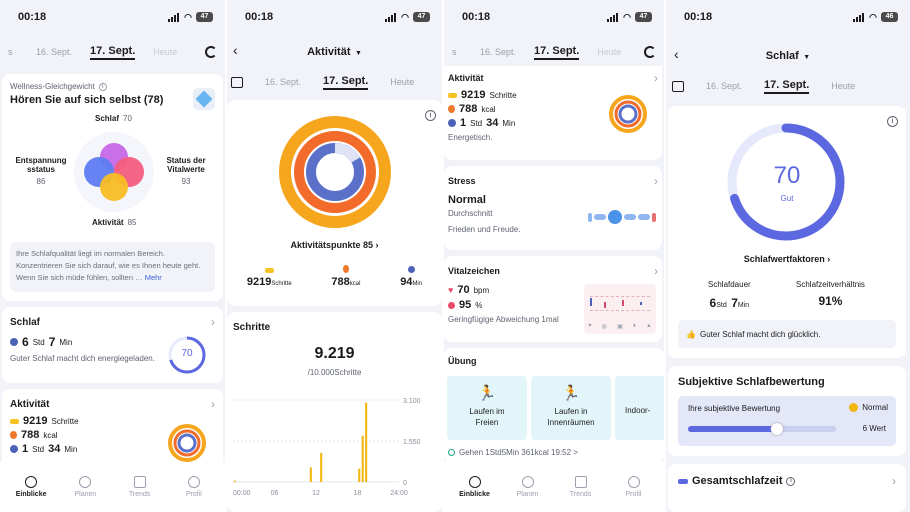 This screenshot has height=512, width=910. Describe the element at coordinates (71, 449) in the screenshot. I see `activity-minutes-unit: Min` at that location.